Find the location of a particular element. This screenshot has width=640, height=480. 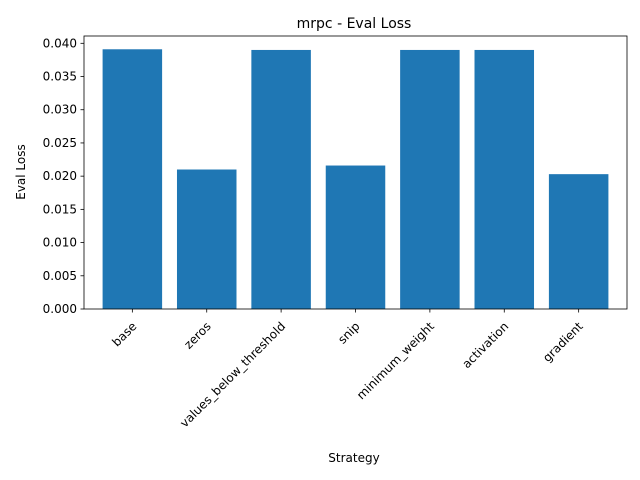

bar-snip is located at coordinates (355, 237).